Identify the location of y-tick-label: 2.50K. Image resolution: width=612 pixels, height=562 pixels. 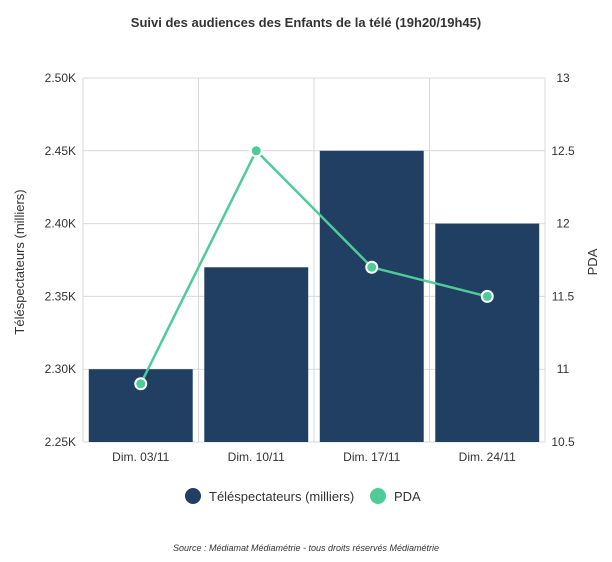
(60, 78).